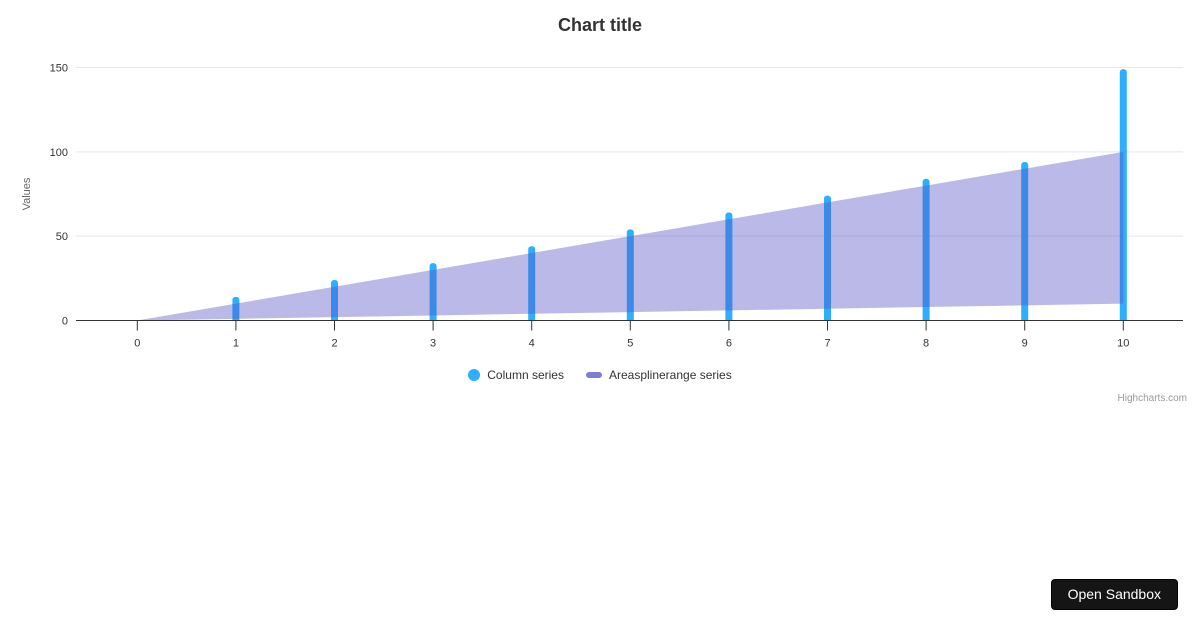 The width and height of the screenshot is (1200, 630). I want to click on x-axis-label-5: 5, so click(630, 344).